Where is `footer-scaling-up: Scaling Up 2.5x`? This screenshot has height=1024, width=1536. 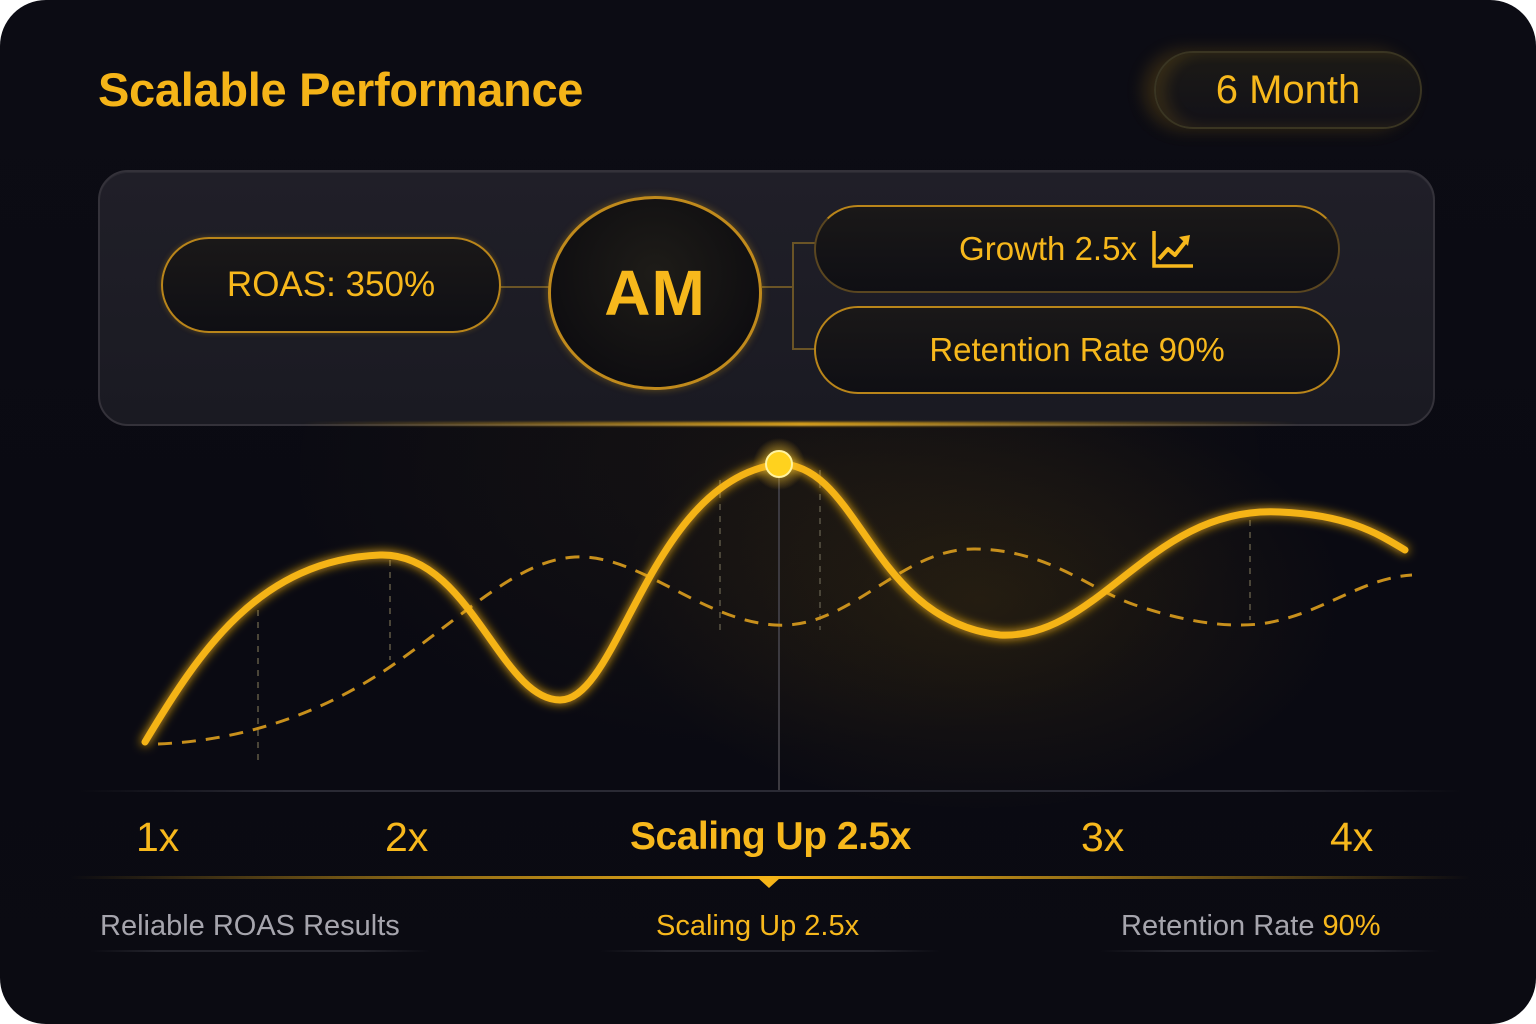 footer-scaling-up: Scaling Up 2.5x is located at coordinates (758, 926).